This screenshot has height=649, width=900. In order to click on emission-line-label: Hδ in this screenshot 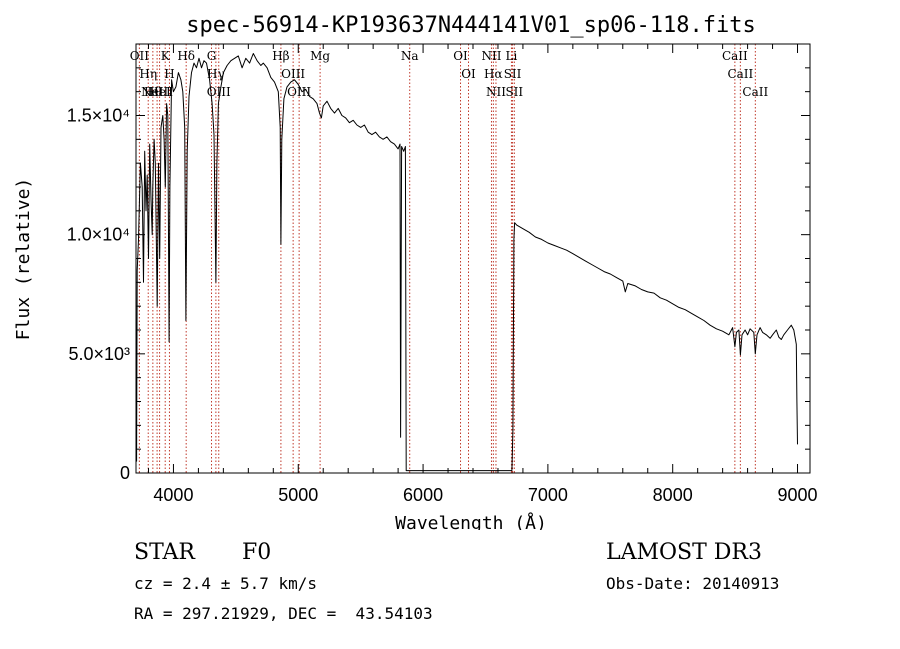, I will do `click(186, 56)`.